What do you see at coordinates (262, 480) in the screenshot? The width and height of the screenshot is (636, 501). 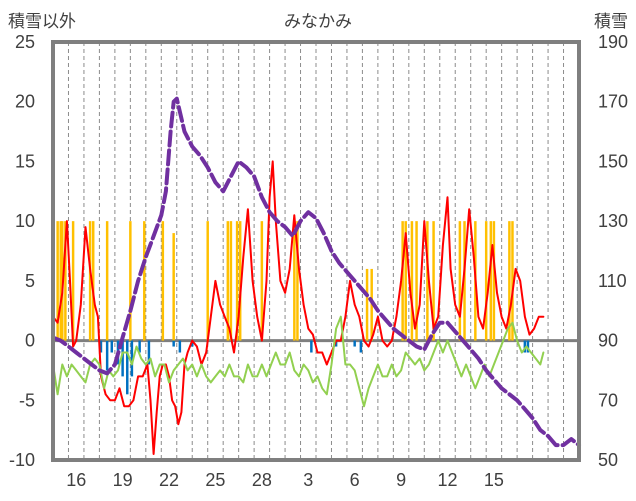 I see `x-tick-label: 28` at bounding box center [262, 480].